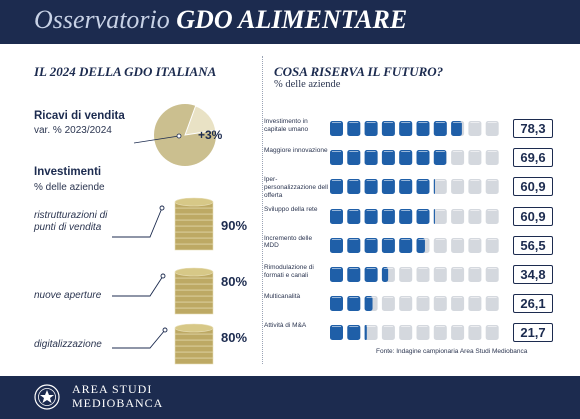 The width and height of the screenshot is (580, 419). I want to click on left-section-title: IL 2024 DELLA GDO ITALIANA, so click(125, 71).